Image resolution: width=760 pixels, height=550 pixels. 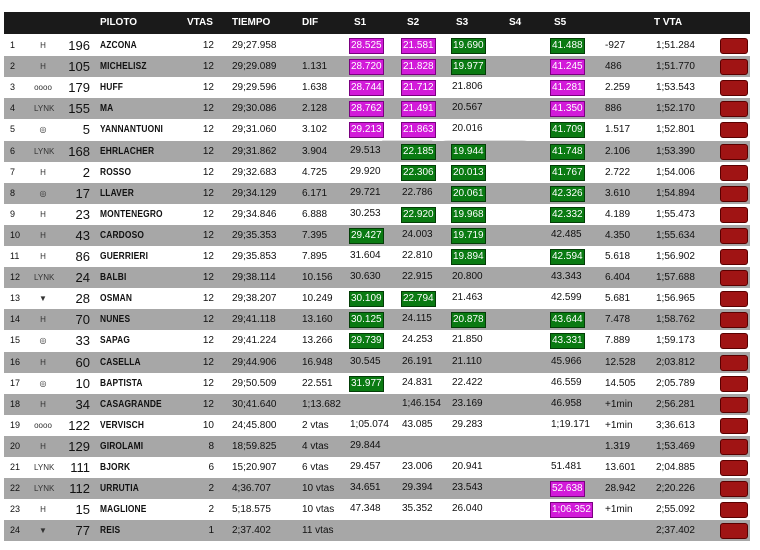 I want to click on gap-value: 3.610, so click(x=618, y=193).